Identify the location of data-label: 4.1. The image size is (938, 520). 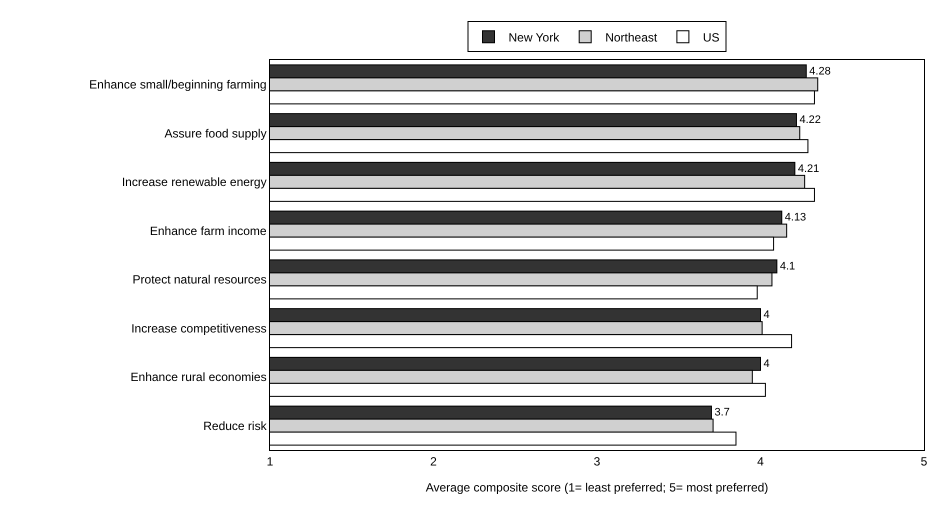
(788, 266).